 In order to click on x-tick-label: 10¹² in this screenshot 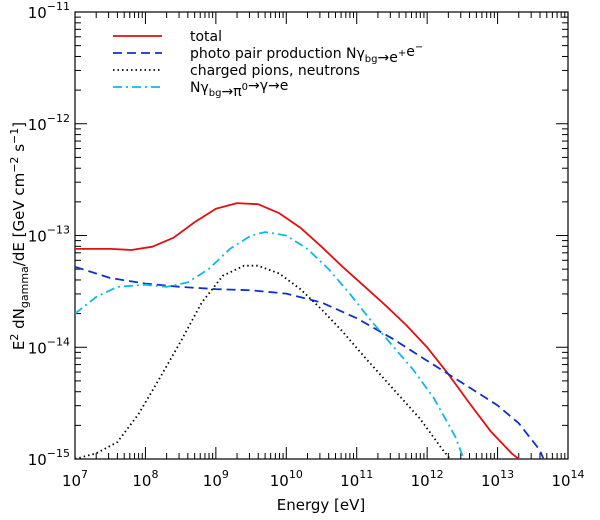, I will do `click(427, 479)`.